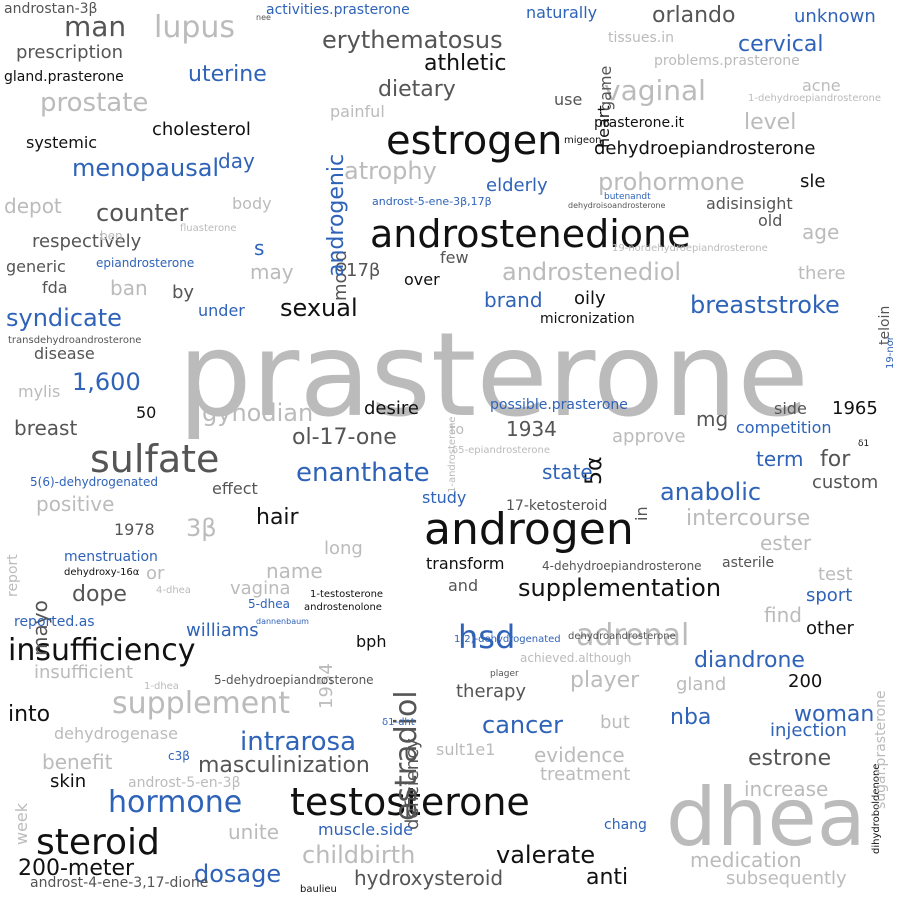  I want to click on word: asterile, so click(748, 563).